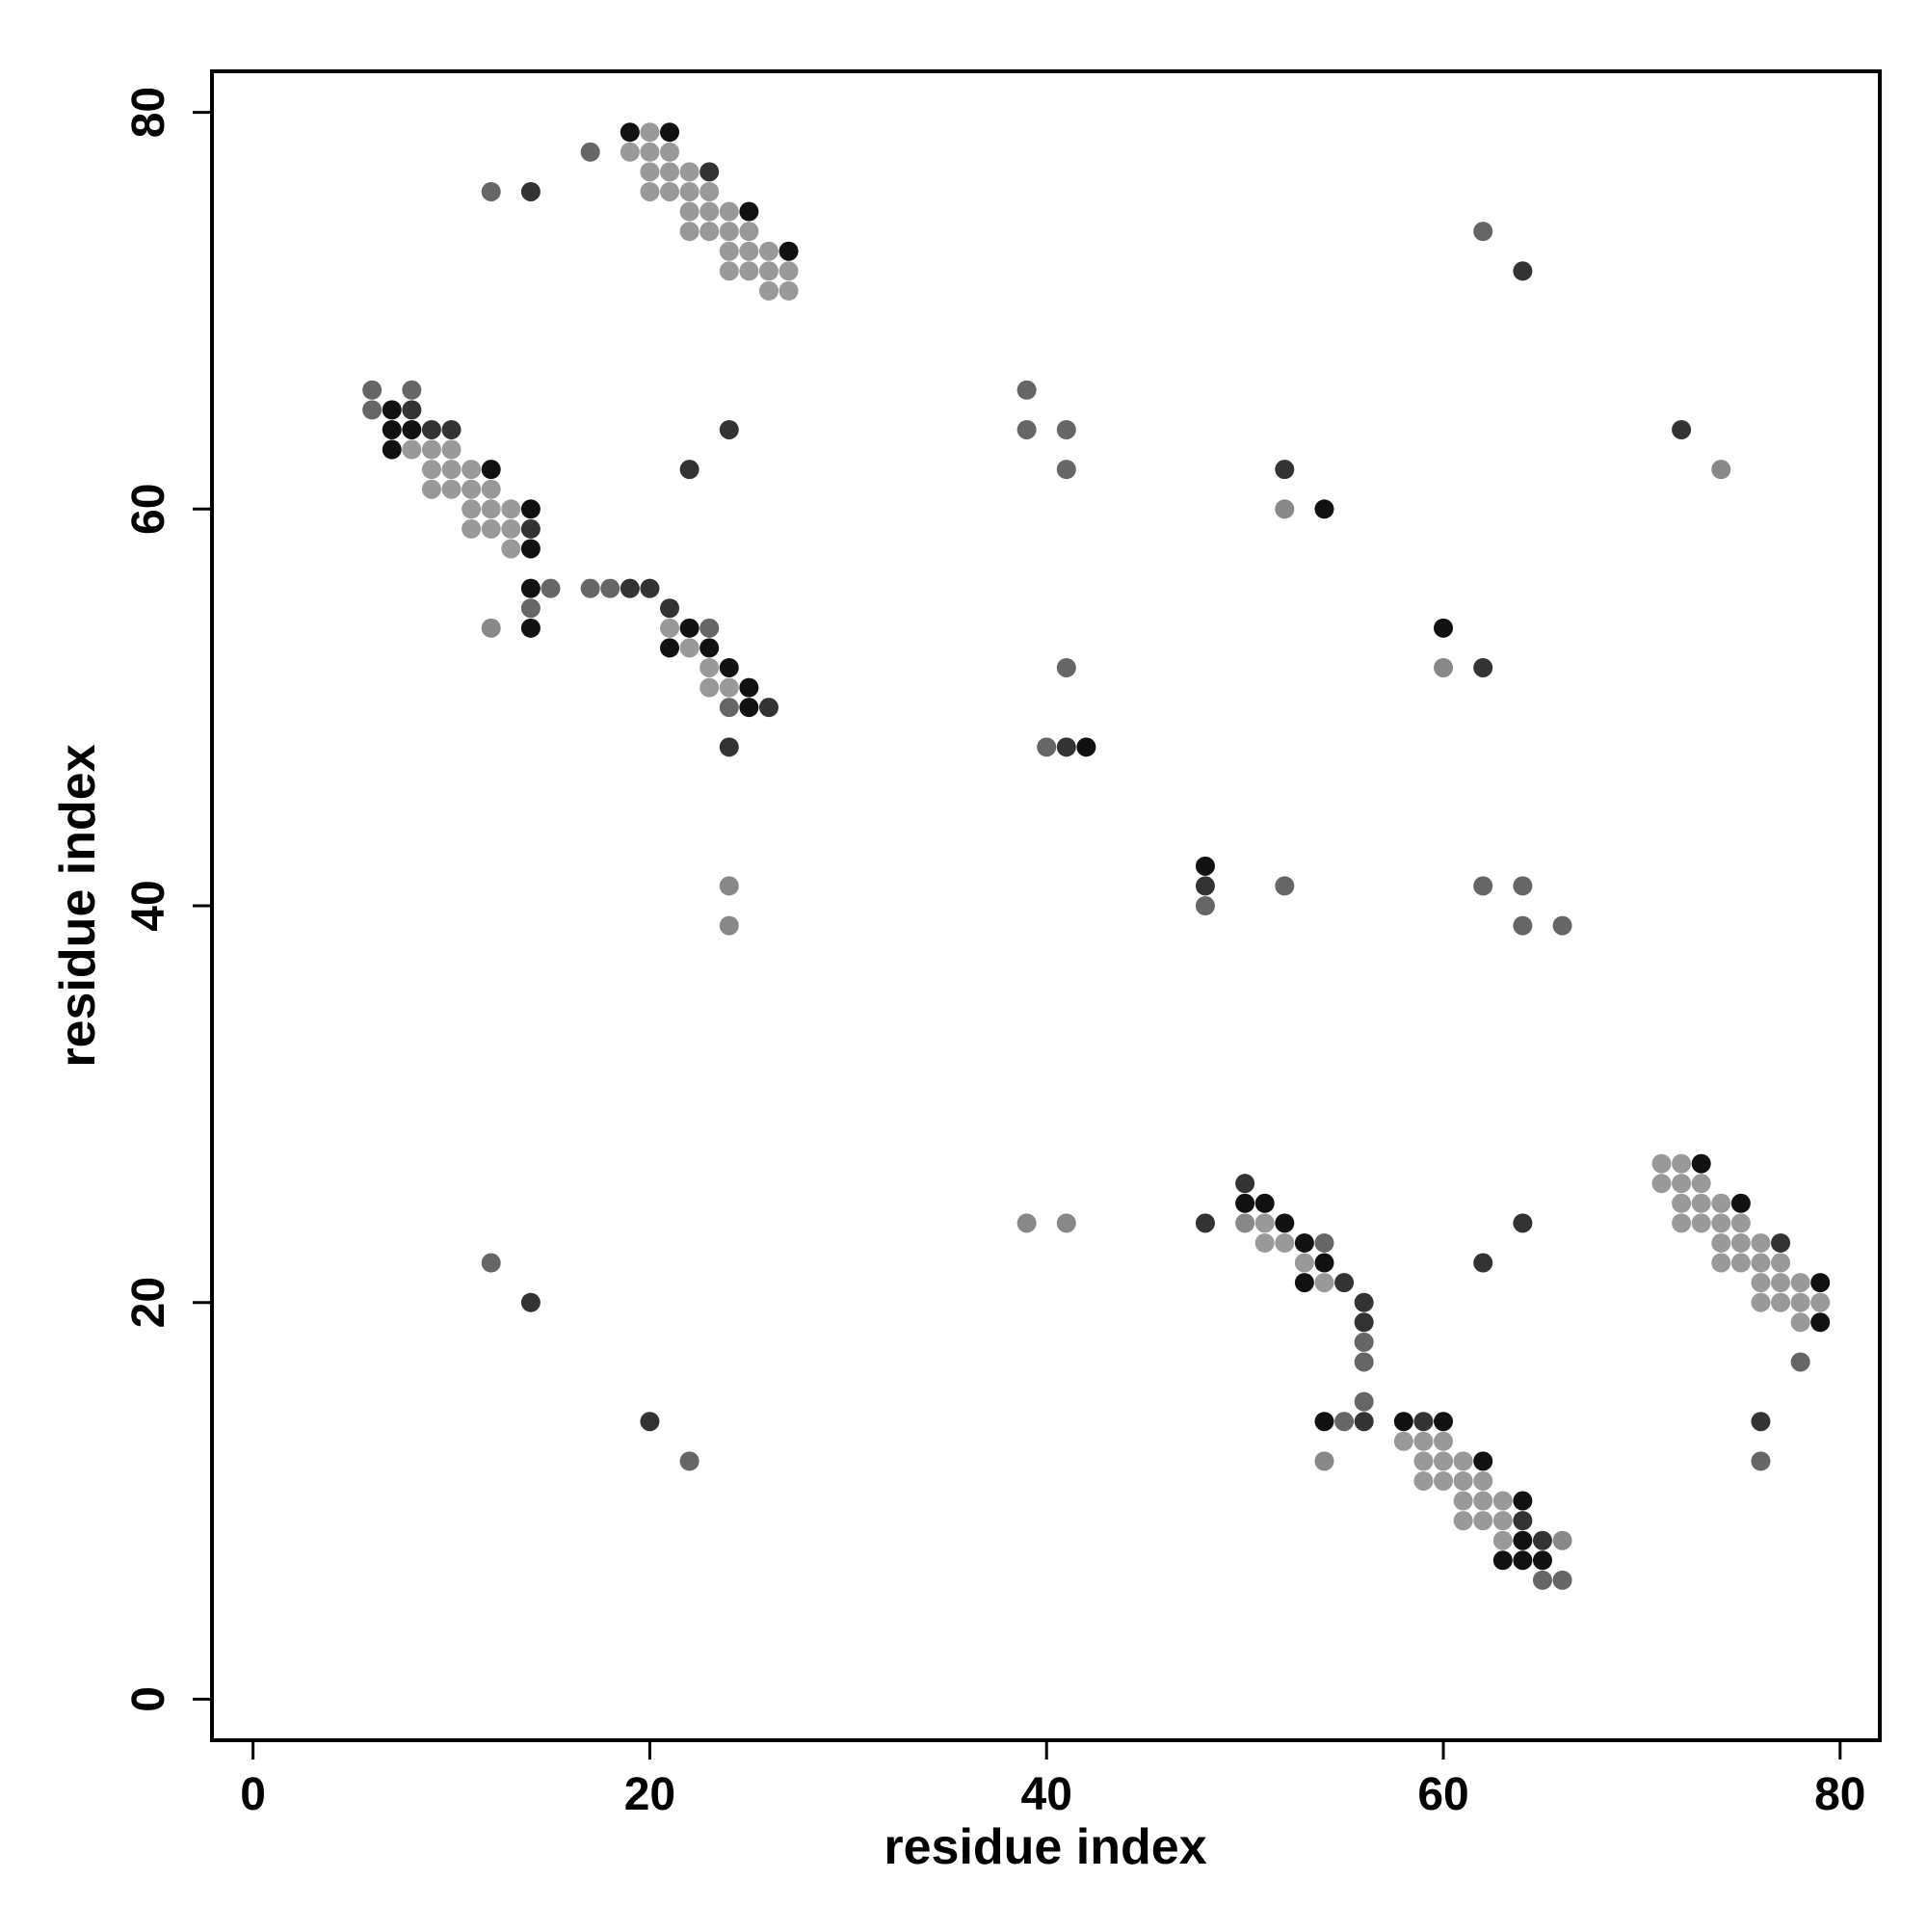 The image size is (1927, 1932). I want to click on x-tick-label: 60, so click(1443, 1794).